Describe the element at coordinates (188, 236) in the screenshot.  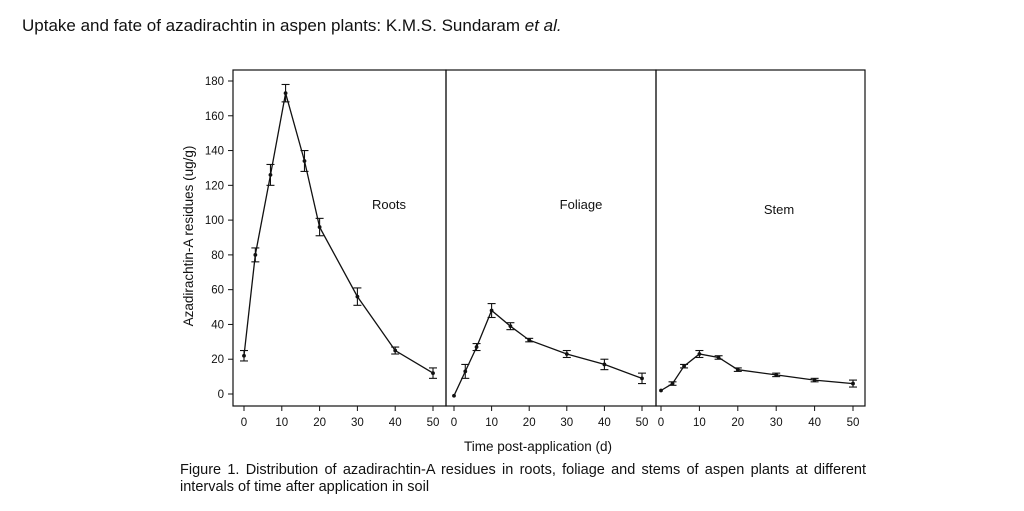
I see `y-axis-label: Azadirachtin-A residues (ug/g)` at that location.